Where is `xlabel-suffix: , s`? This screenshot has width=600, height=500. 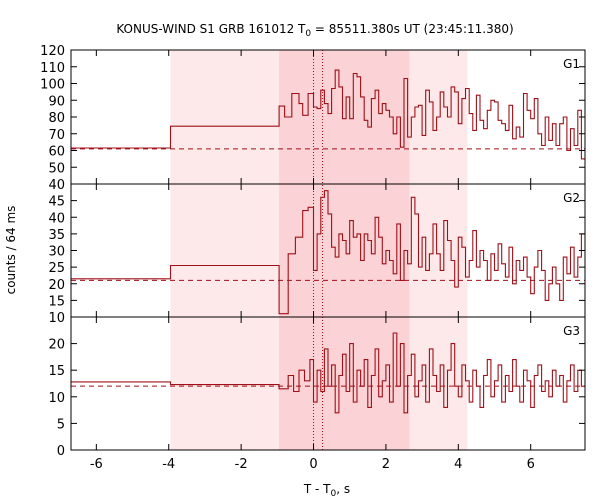 xlabel-suffix: , s is located at coordinates (343, 489).